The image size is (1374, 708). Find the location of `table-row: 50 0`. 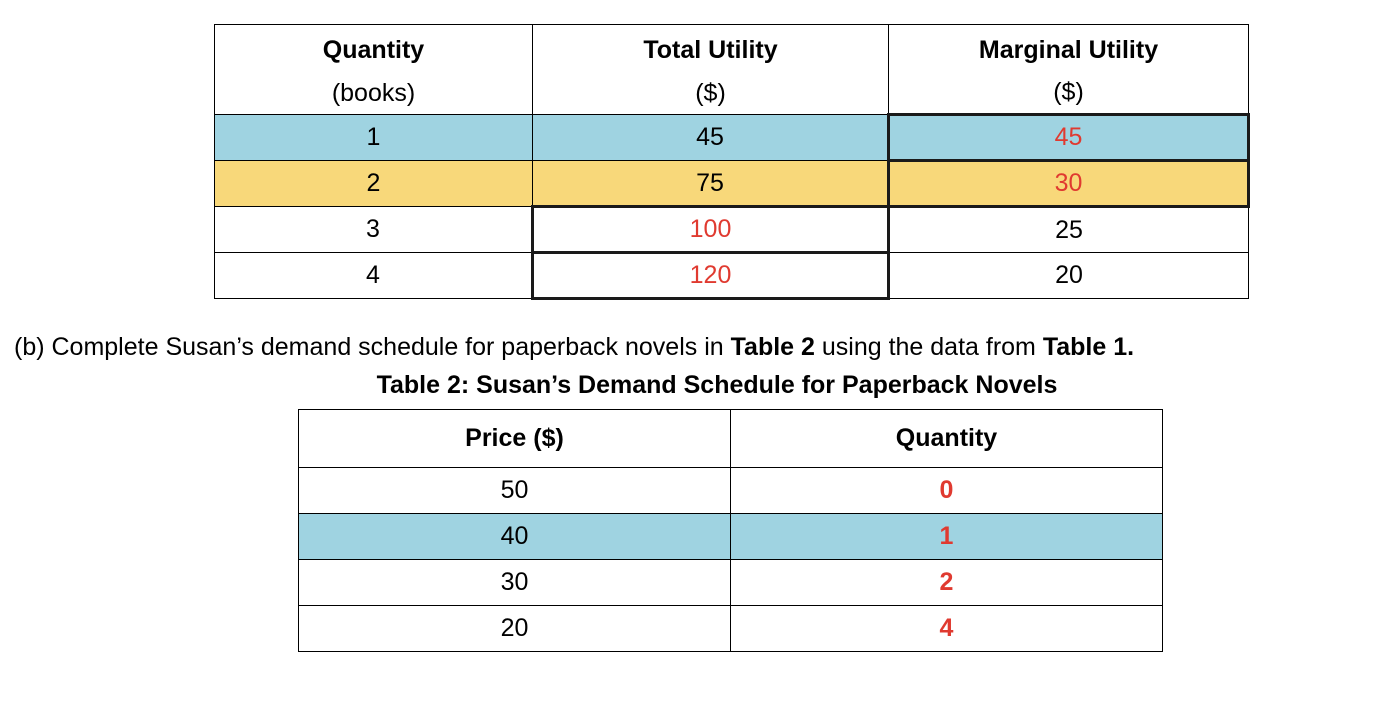

table-row: 50 0 is located at coordinates (730, 490).